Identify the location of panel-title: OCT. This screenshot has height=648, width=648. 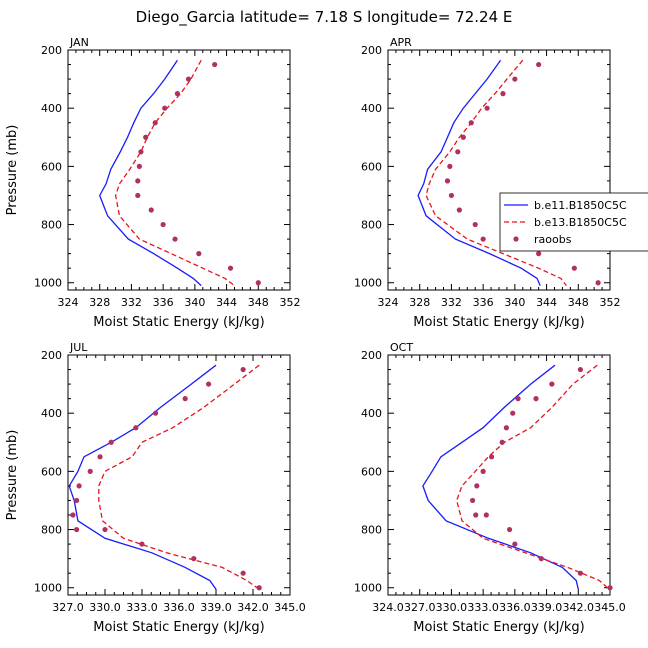
(401, 347).